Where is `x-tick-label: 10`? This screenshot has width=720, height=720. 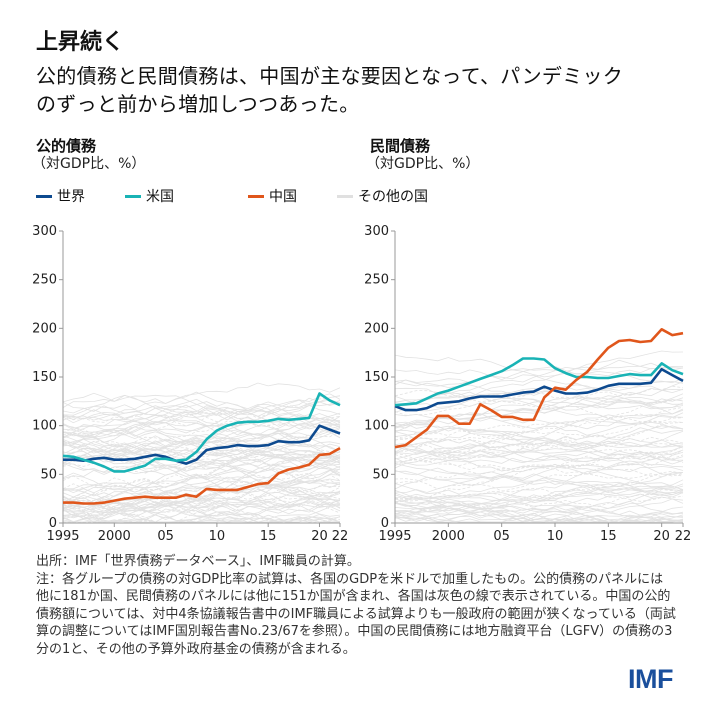 x-tick-label: 10 is located at coordinates (217, 536).